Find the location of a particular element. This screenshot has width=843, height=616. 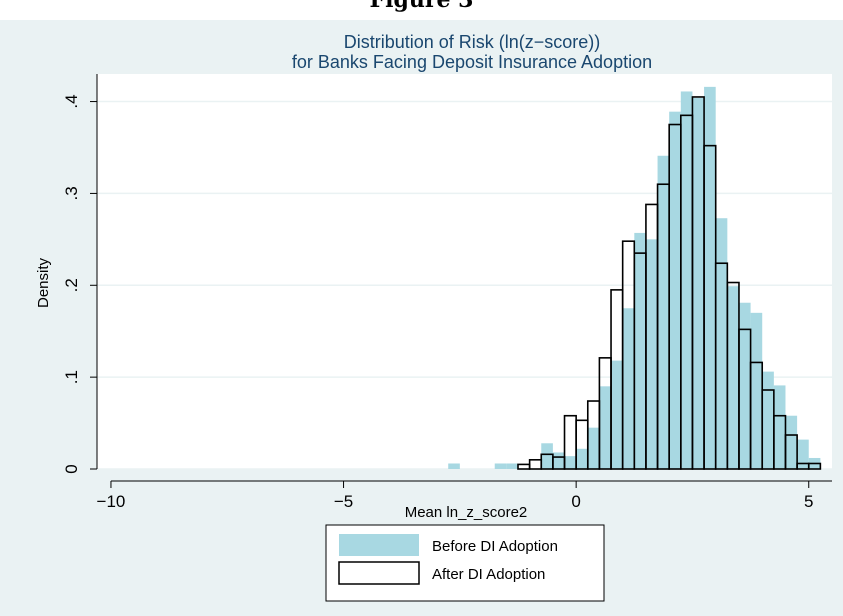

legend-label-after: After DI Adoption is located at coordinates (488, 574).